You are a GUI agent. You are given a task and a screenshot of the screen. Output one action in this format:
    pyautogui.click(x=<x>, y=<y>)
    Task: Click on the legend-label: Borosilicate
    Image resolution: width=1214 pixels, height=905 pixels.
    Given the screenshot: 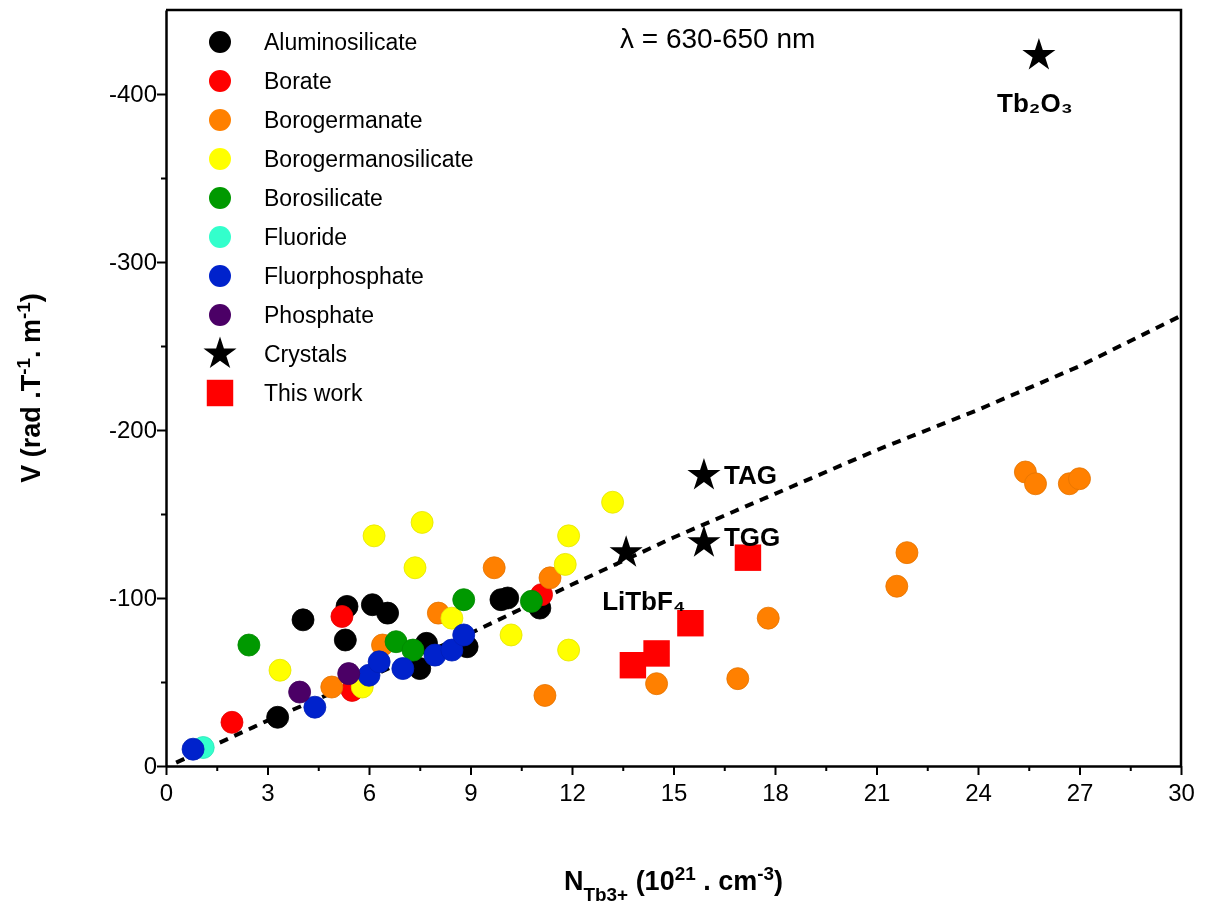 What is the action you would take?
    pyautogui.click(x=323, y=198)
    